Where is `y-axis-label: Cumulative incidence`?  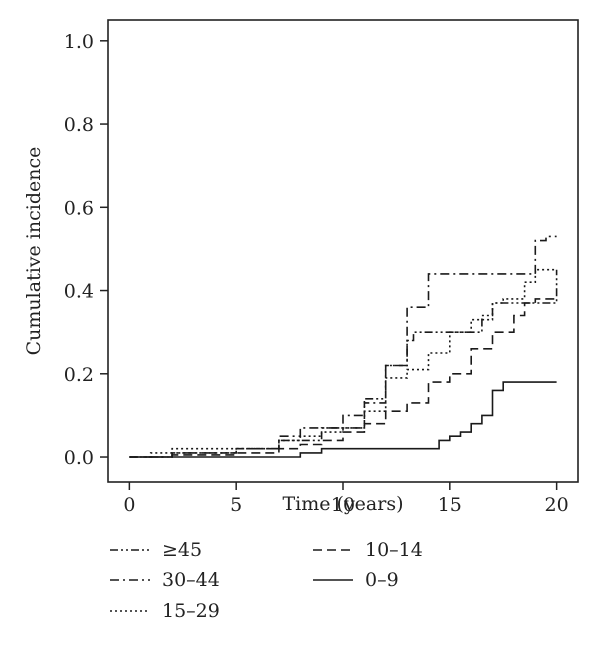 y-axis-label: Cumulative incidence is located at coordinates (34, 251).